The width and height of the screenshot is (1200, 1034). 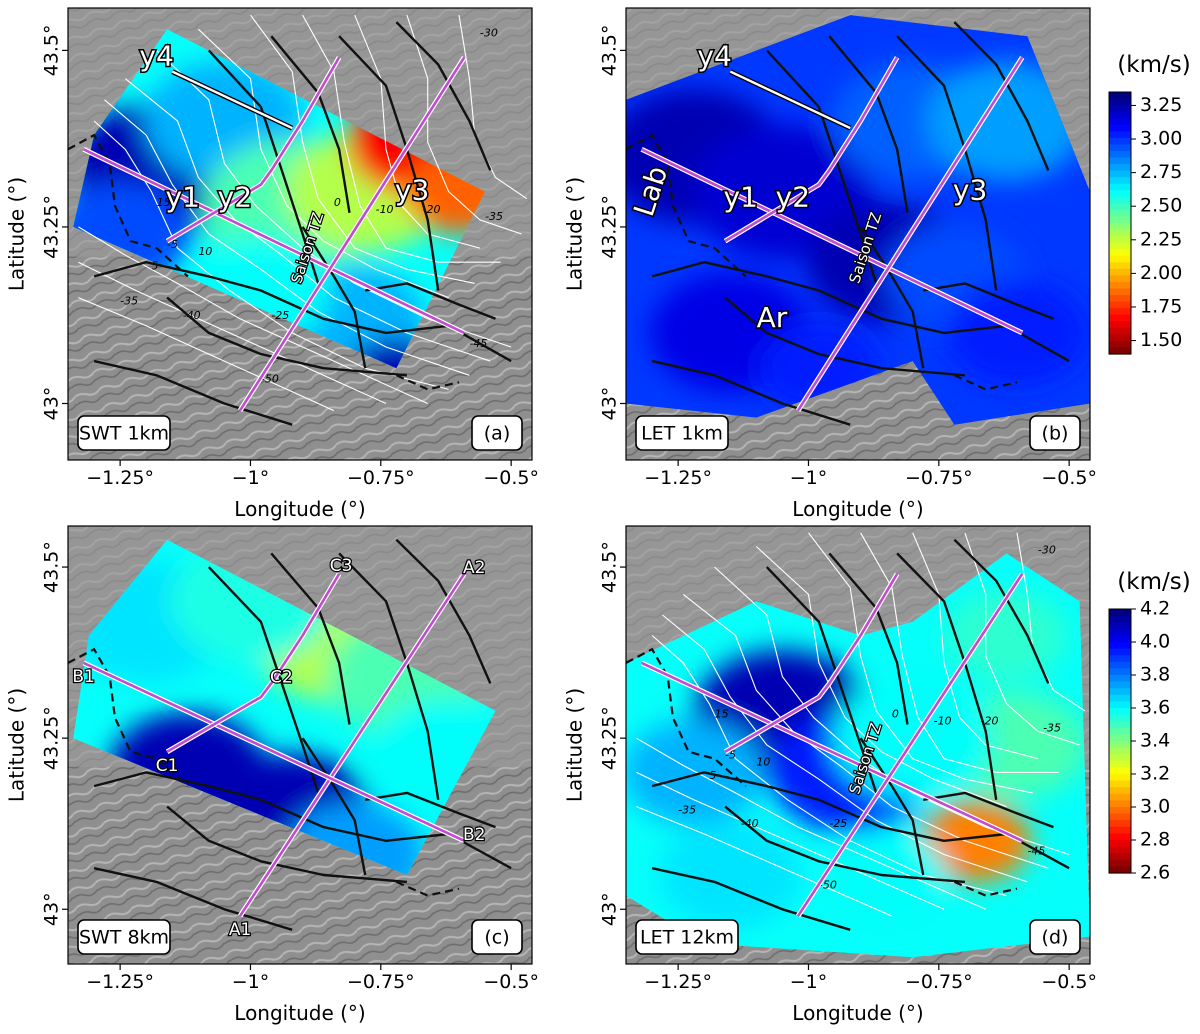 What do you see at coordinates (83, 677) in the screenshot?
I see `profile-end-B1: B1` at bounding box center [83, 677].